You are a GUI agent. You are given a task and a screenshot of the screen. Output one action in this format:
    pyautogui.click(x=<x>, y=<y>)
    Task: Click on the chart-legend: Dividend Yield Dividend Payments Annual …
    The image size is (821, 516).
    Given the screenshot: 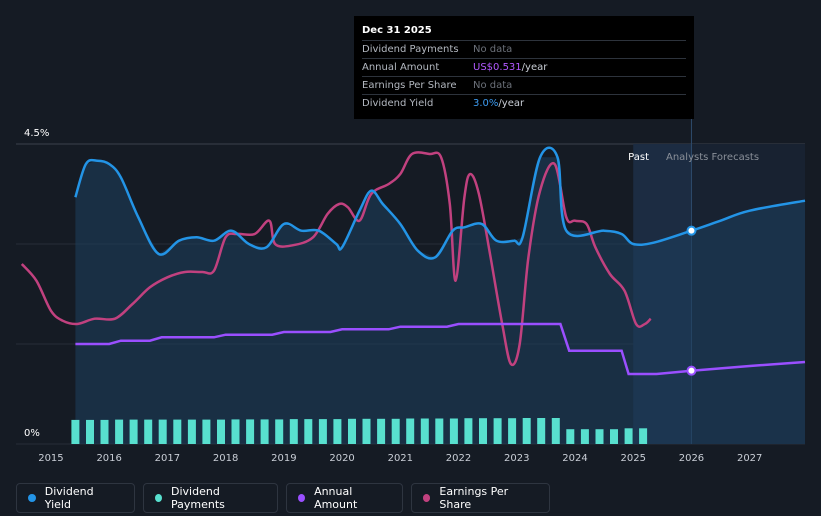 What is the action you would take?
    pyautogui.click(x=283, y=498)
    